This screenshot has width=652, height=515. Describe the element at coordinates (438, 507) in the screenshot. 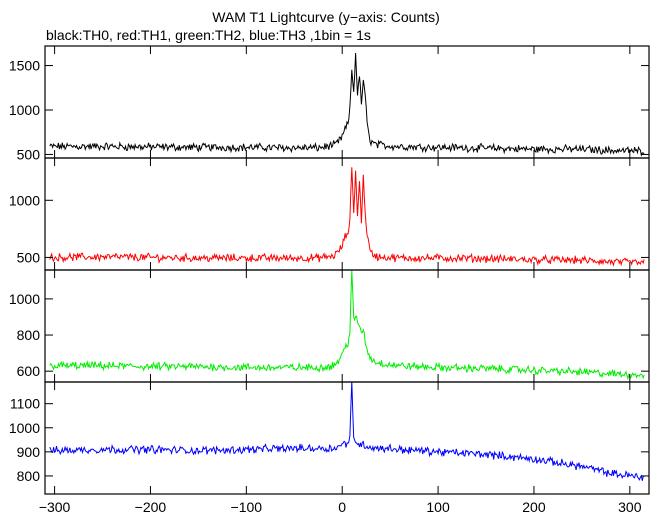

I see `x-tick-label: 100` at that location.